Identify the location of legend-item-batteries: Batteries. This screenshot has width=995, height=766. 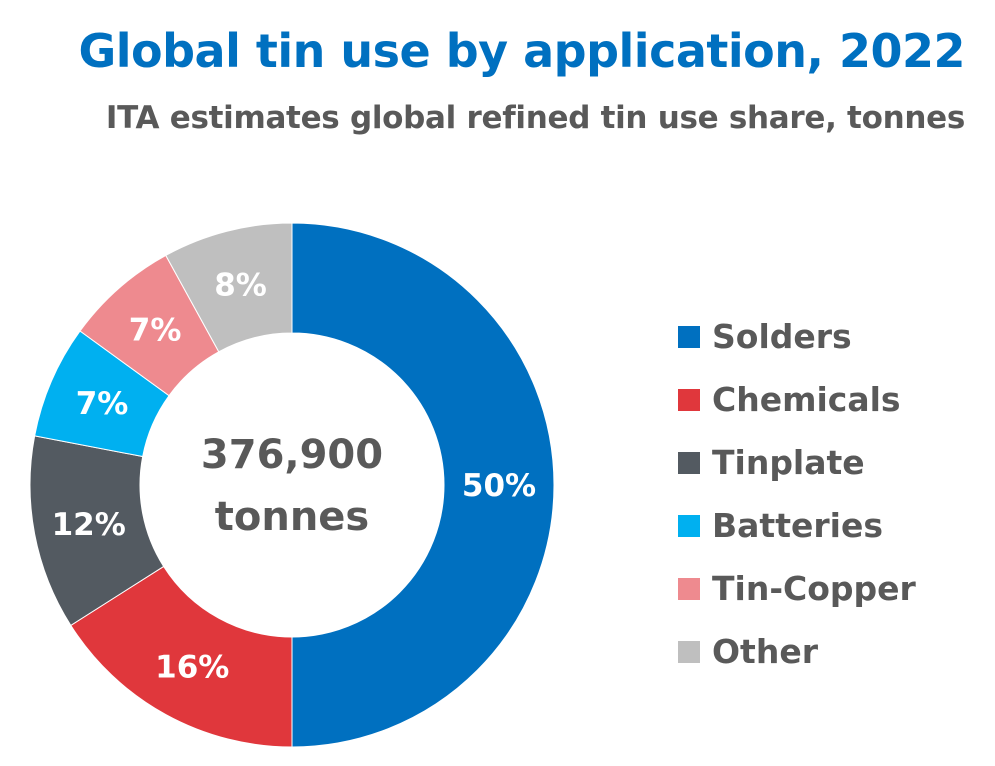
(797, 525).